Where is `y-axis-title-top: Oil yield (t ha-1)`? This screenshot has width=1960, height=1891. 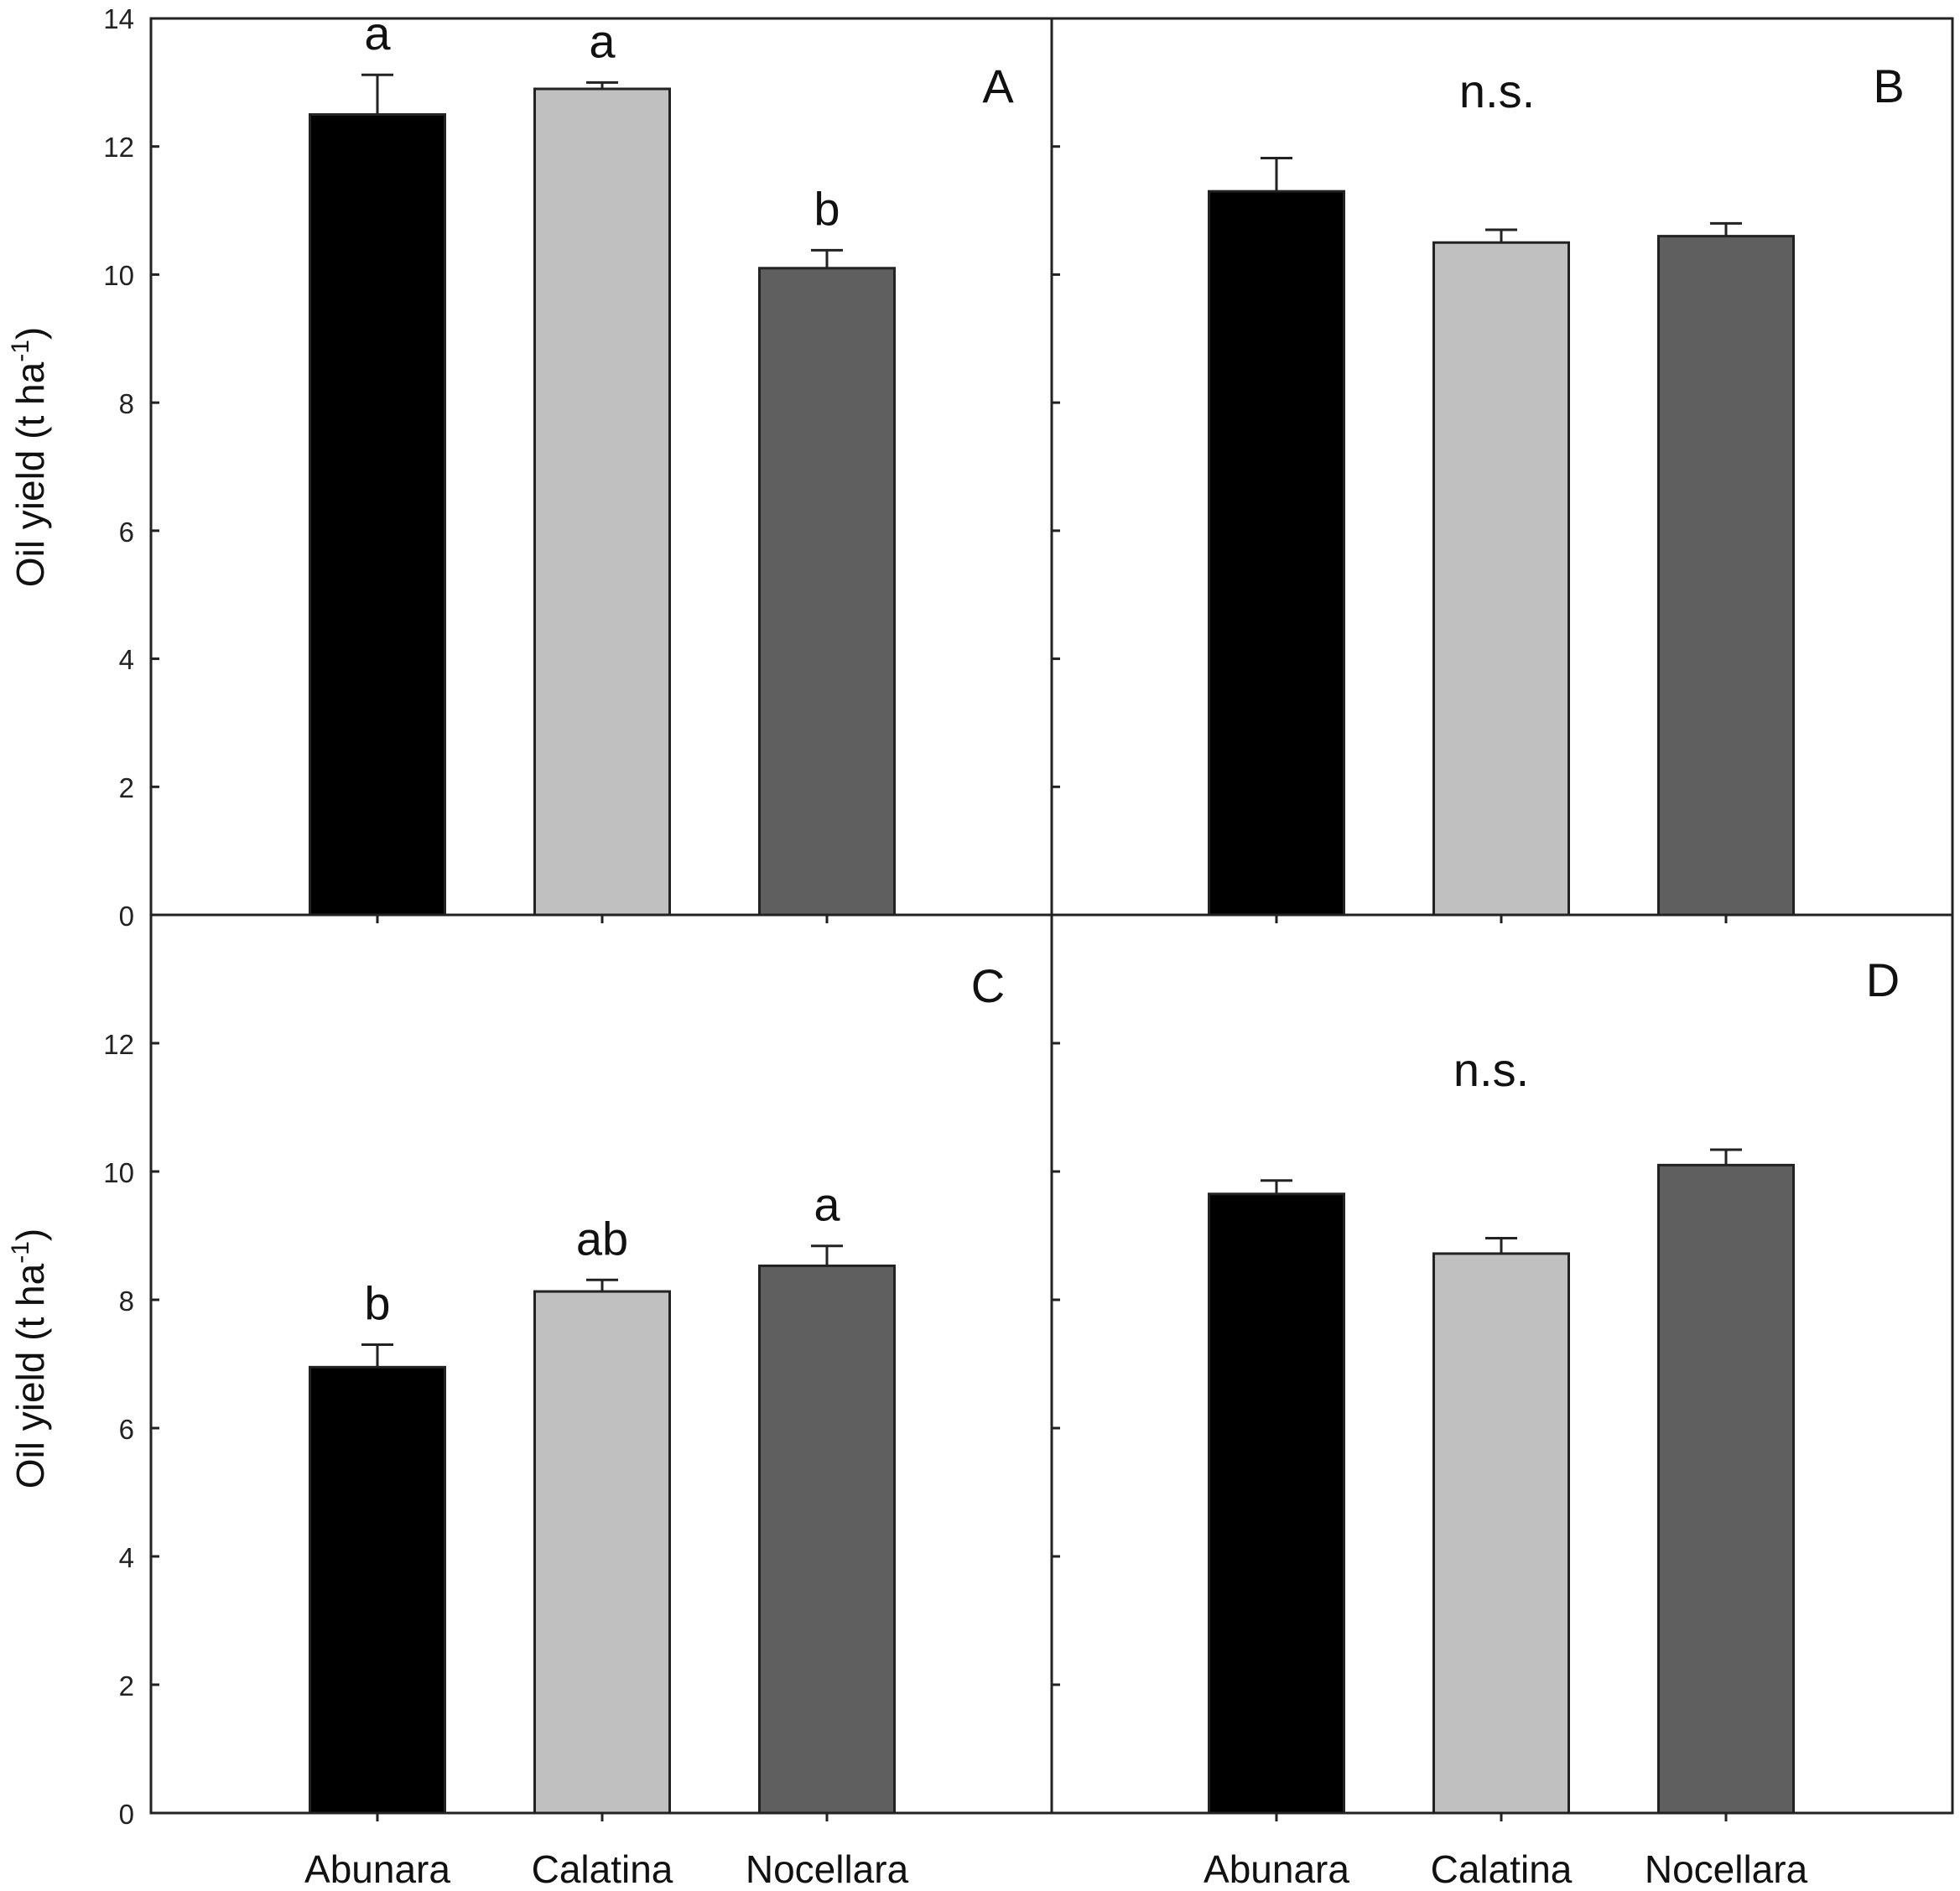
y-axis-title-top: Oil yield (t ha-1) is located at coordinates (29, 457).